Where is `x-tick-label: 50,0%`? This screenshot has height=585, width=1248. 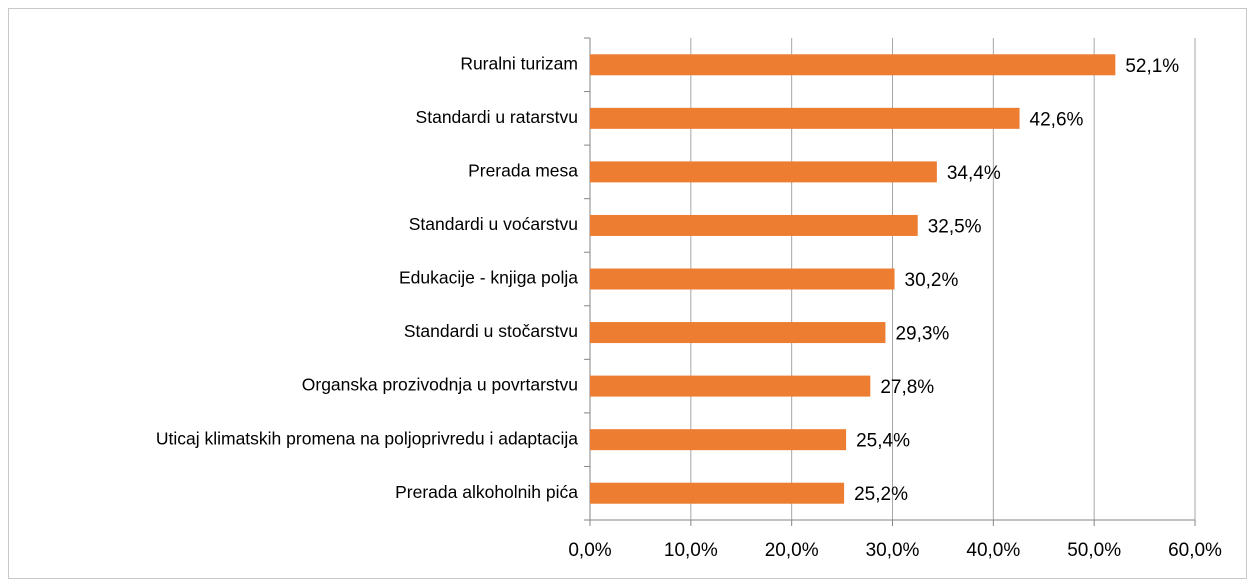 x-tick-label: 50,0% is located at coordinates (1094, 550).